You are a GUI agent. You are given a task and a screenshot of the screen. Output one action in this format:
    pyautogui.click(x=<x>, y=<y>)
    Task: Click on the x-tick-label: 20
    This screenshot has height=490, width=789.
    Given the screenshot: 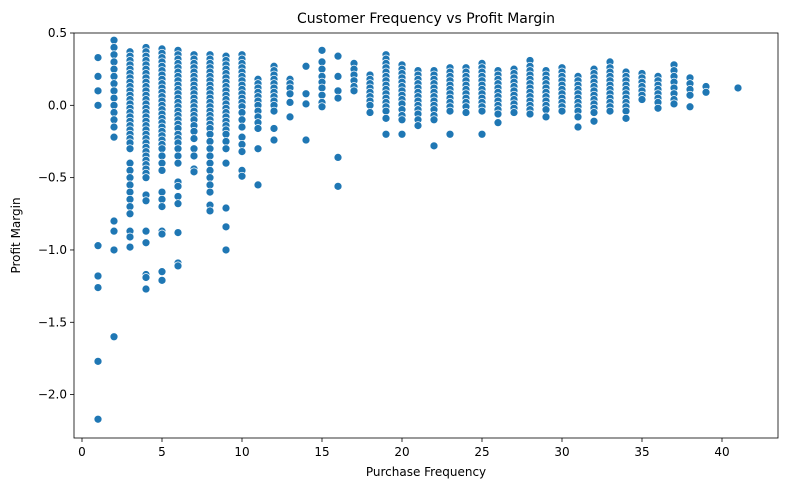 What is the action you would take?
    pyautogui.click(x=401, y=452)
    